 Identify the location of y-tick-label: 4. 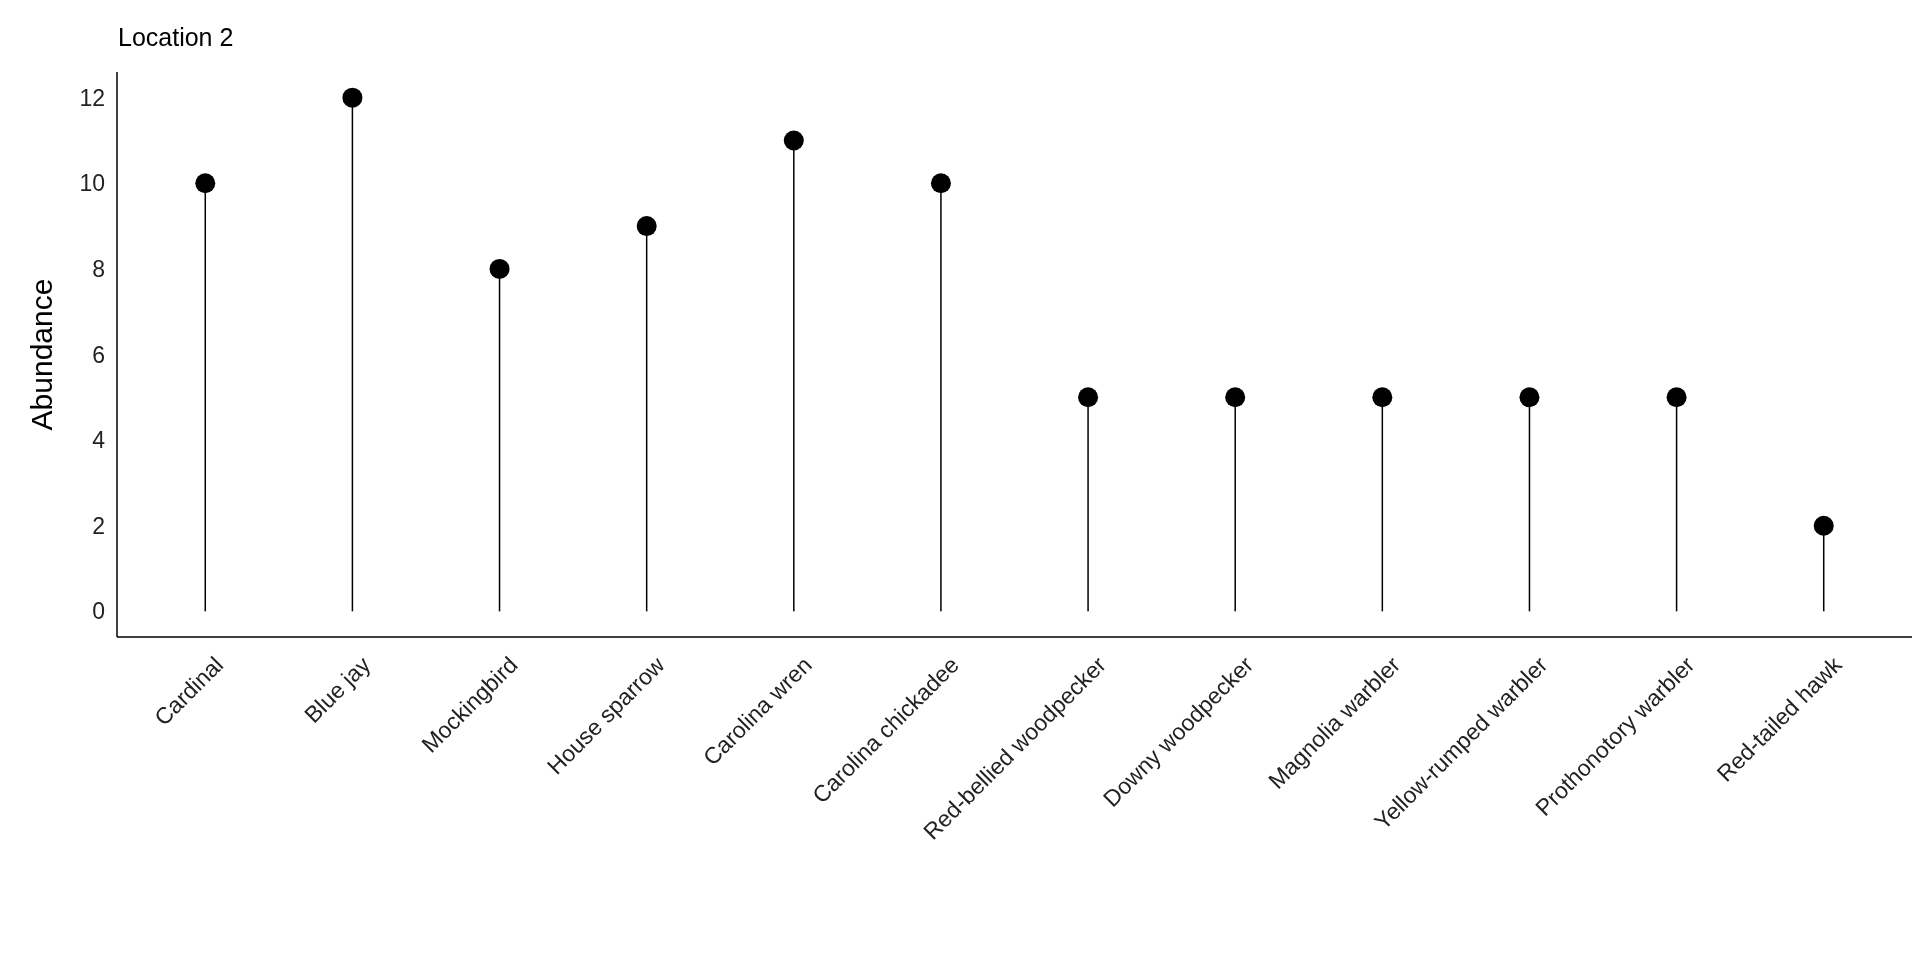
(99, 440).